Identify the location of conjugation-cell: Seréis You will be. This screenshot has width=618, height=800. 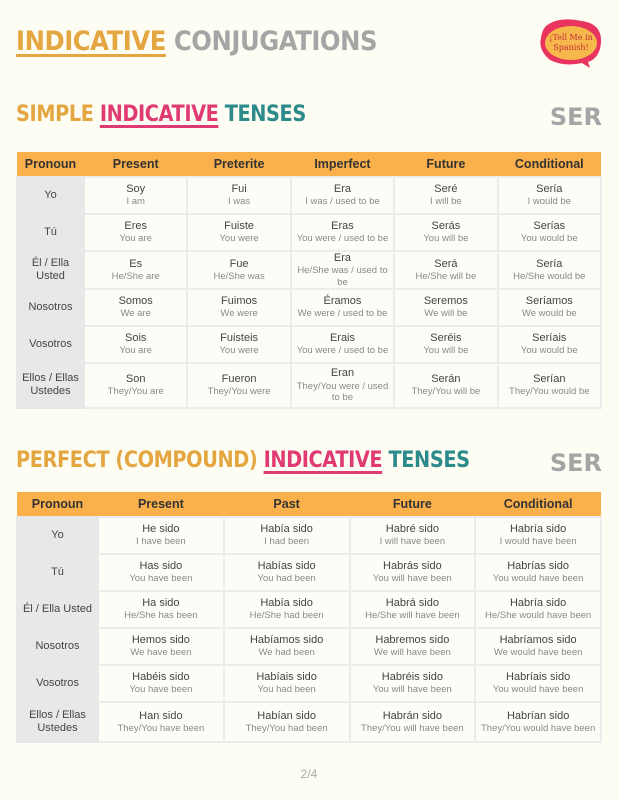
(446, 344).